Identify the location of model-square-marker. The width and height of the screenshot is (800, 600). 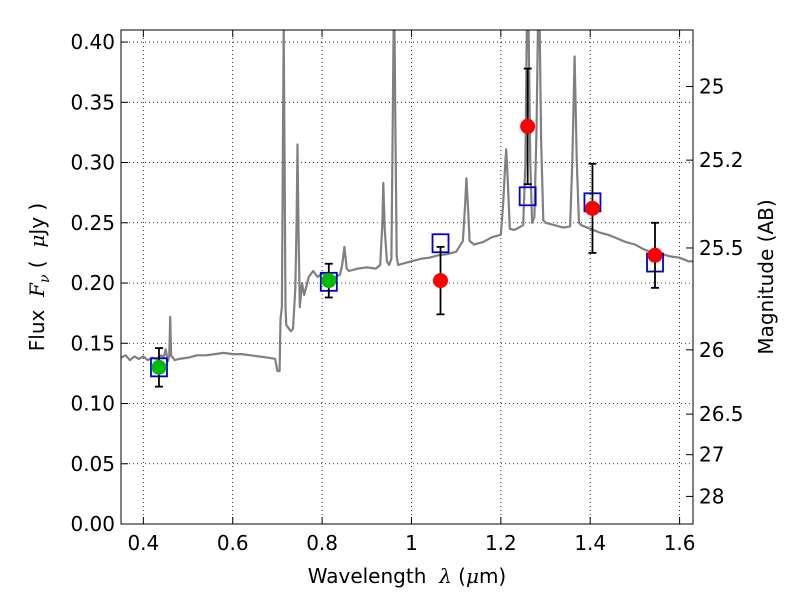
(527, 196).